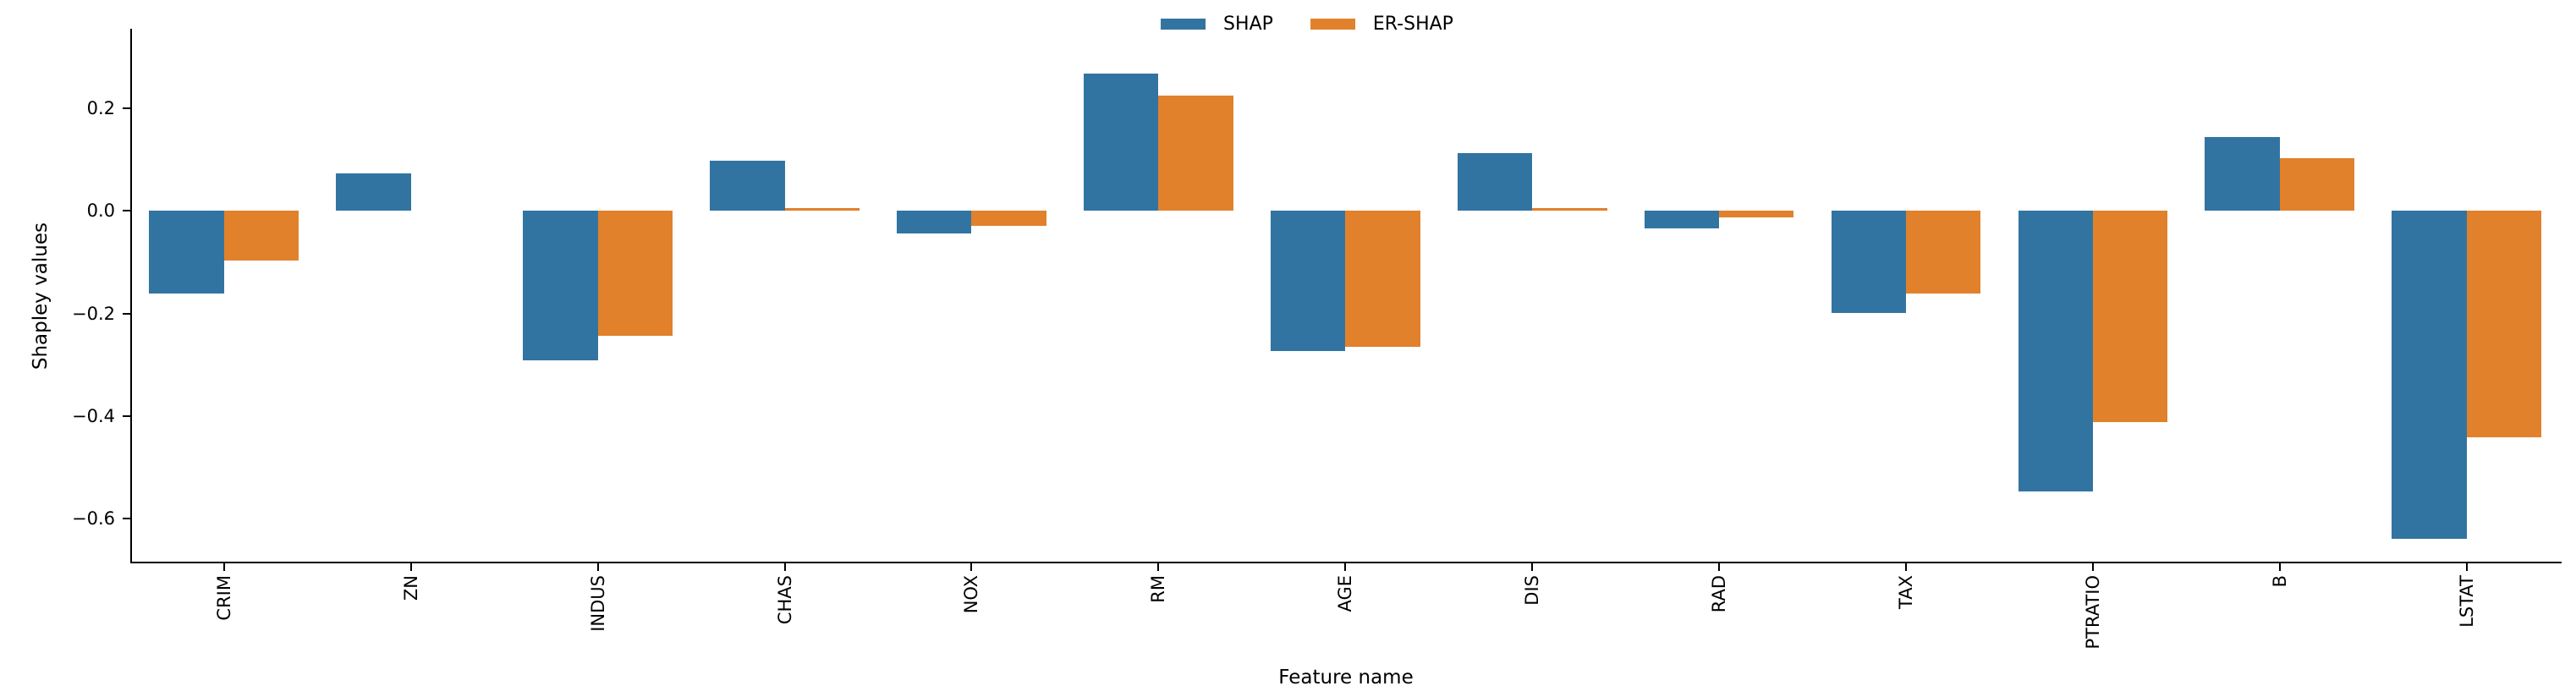 This screenshot has height=697, width=2576. Describe the element at coordinates (1183, 24) in the screenshot. I see `legend-swatch-SHAP` at that location.